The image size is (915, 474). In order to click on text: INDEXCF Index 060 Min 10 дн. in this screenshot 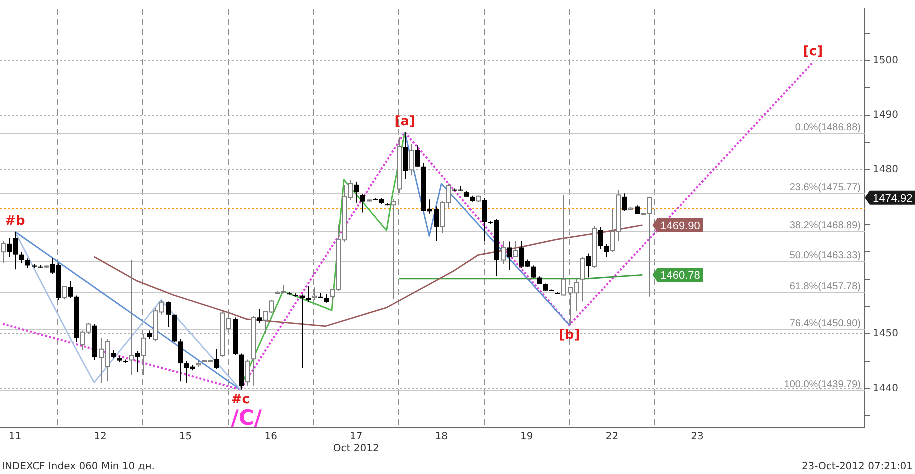, I will do `click(78, 467)`.